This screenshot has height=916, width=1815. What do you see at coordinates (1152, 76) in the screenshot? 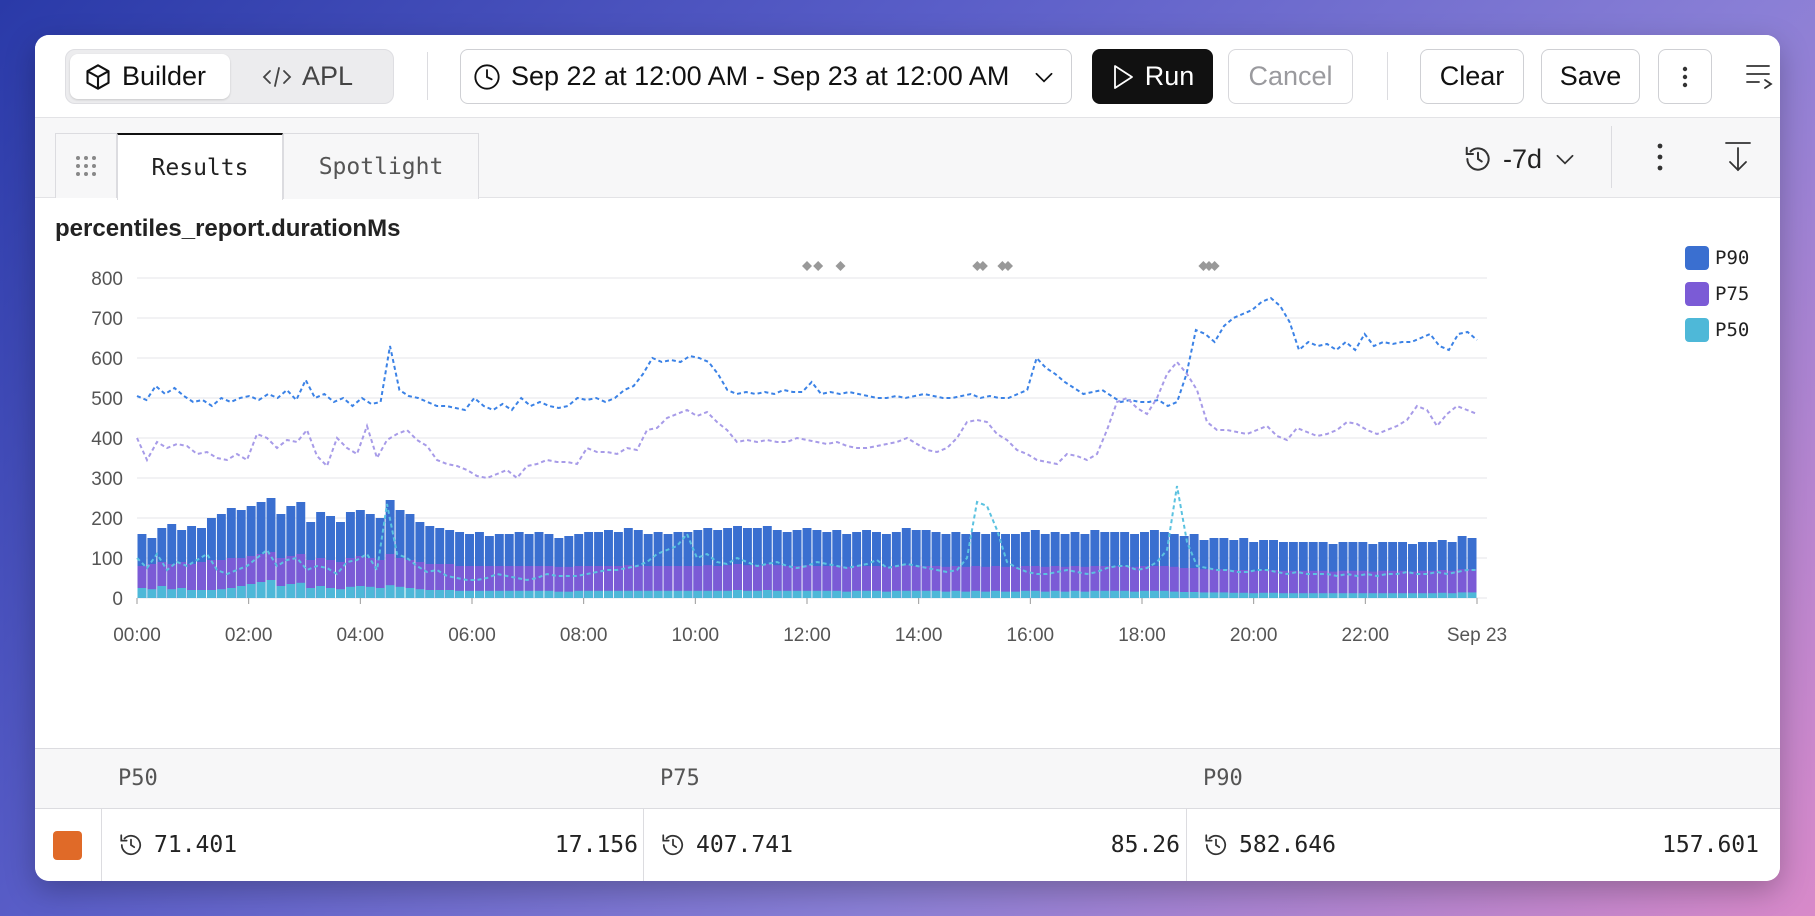
I see `run-button: Run` at bounding box center [1152, 76].